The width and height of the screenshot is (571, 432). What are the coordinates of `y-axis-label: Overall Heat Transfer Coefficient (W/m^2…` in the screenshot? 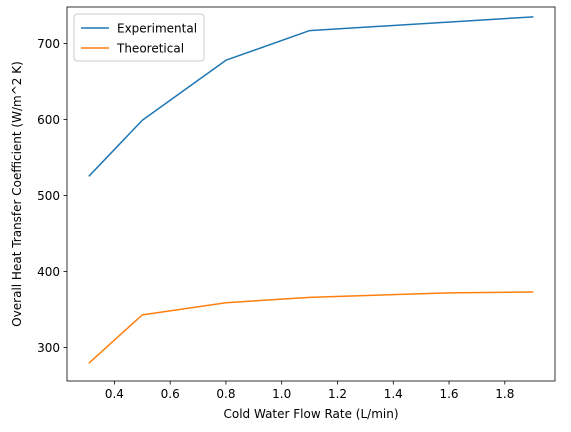 It's located at (17, 194).